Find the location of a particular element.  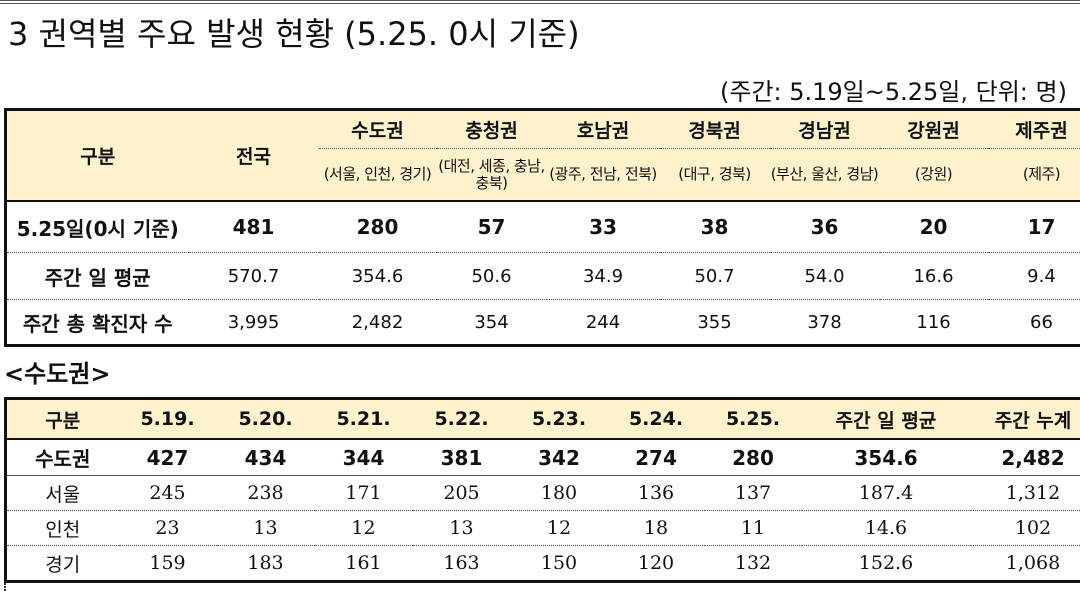

cell-value: 3,995 is located at coordinates (253, 322).